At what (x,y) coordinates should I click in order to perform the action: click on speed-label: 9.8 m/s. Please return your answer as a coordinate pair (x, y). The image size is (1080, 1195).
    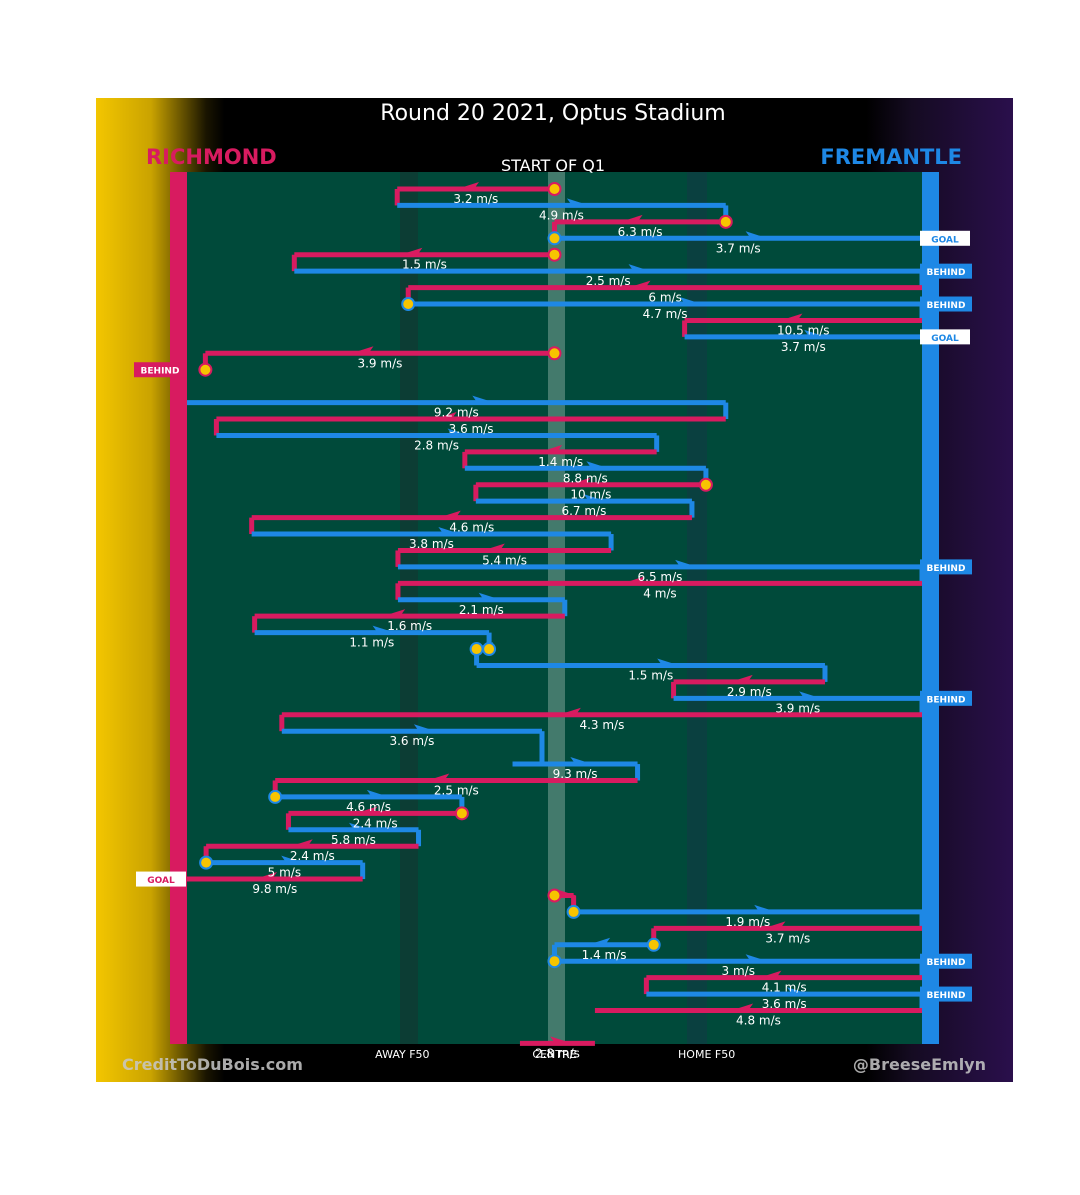
    Looking at the image, I should click on (274, 889).